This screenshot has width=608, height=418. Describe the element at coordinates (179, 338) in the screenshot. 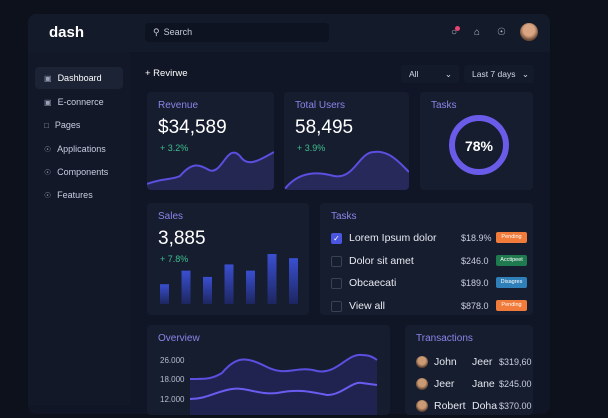

I see `card-title: Overview` at that location.